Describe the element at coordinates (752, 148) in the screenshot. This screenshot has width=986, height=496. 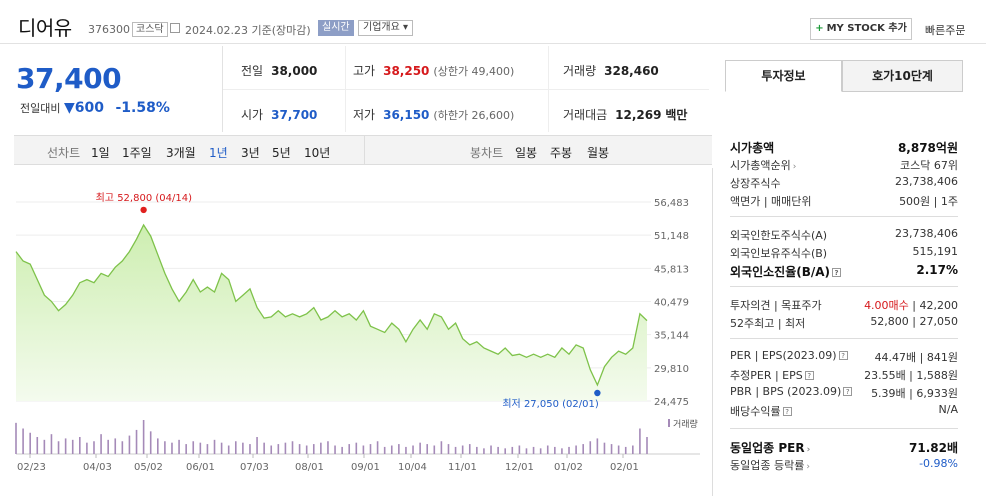
I see `info-row-label: 시가총액` at that location.